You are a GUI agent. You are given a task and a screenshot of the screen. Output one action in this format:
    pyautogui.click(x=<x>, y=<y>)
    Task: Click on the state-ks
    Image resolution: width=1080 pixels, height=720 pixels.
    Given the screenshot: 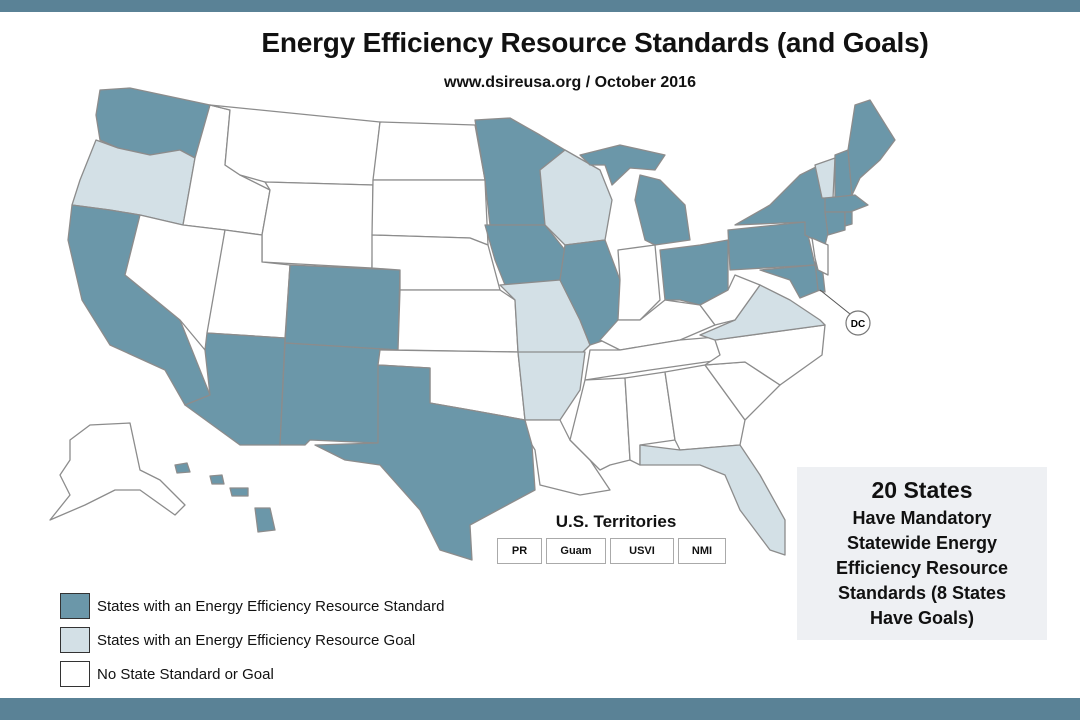 What is the action you would take?
    pyautogui.click(x=458, y=321)
    